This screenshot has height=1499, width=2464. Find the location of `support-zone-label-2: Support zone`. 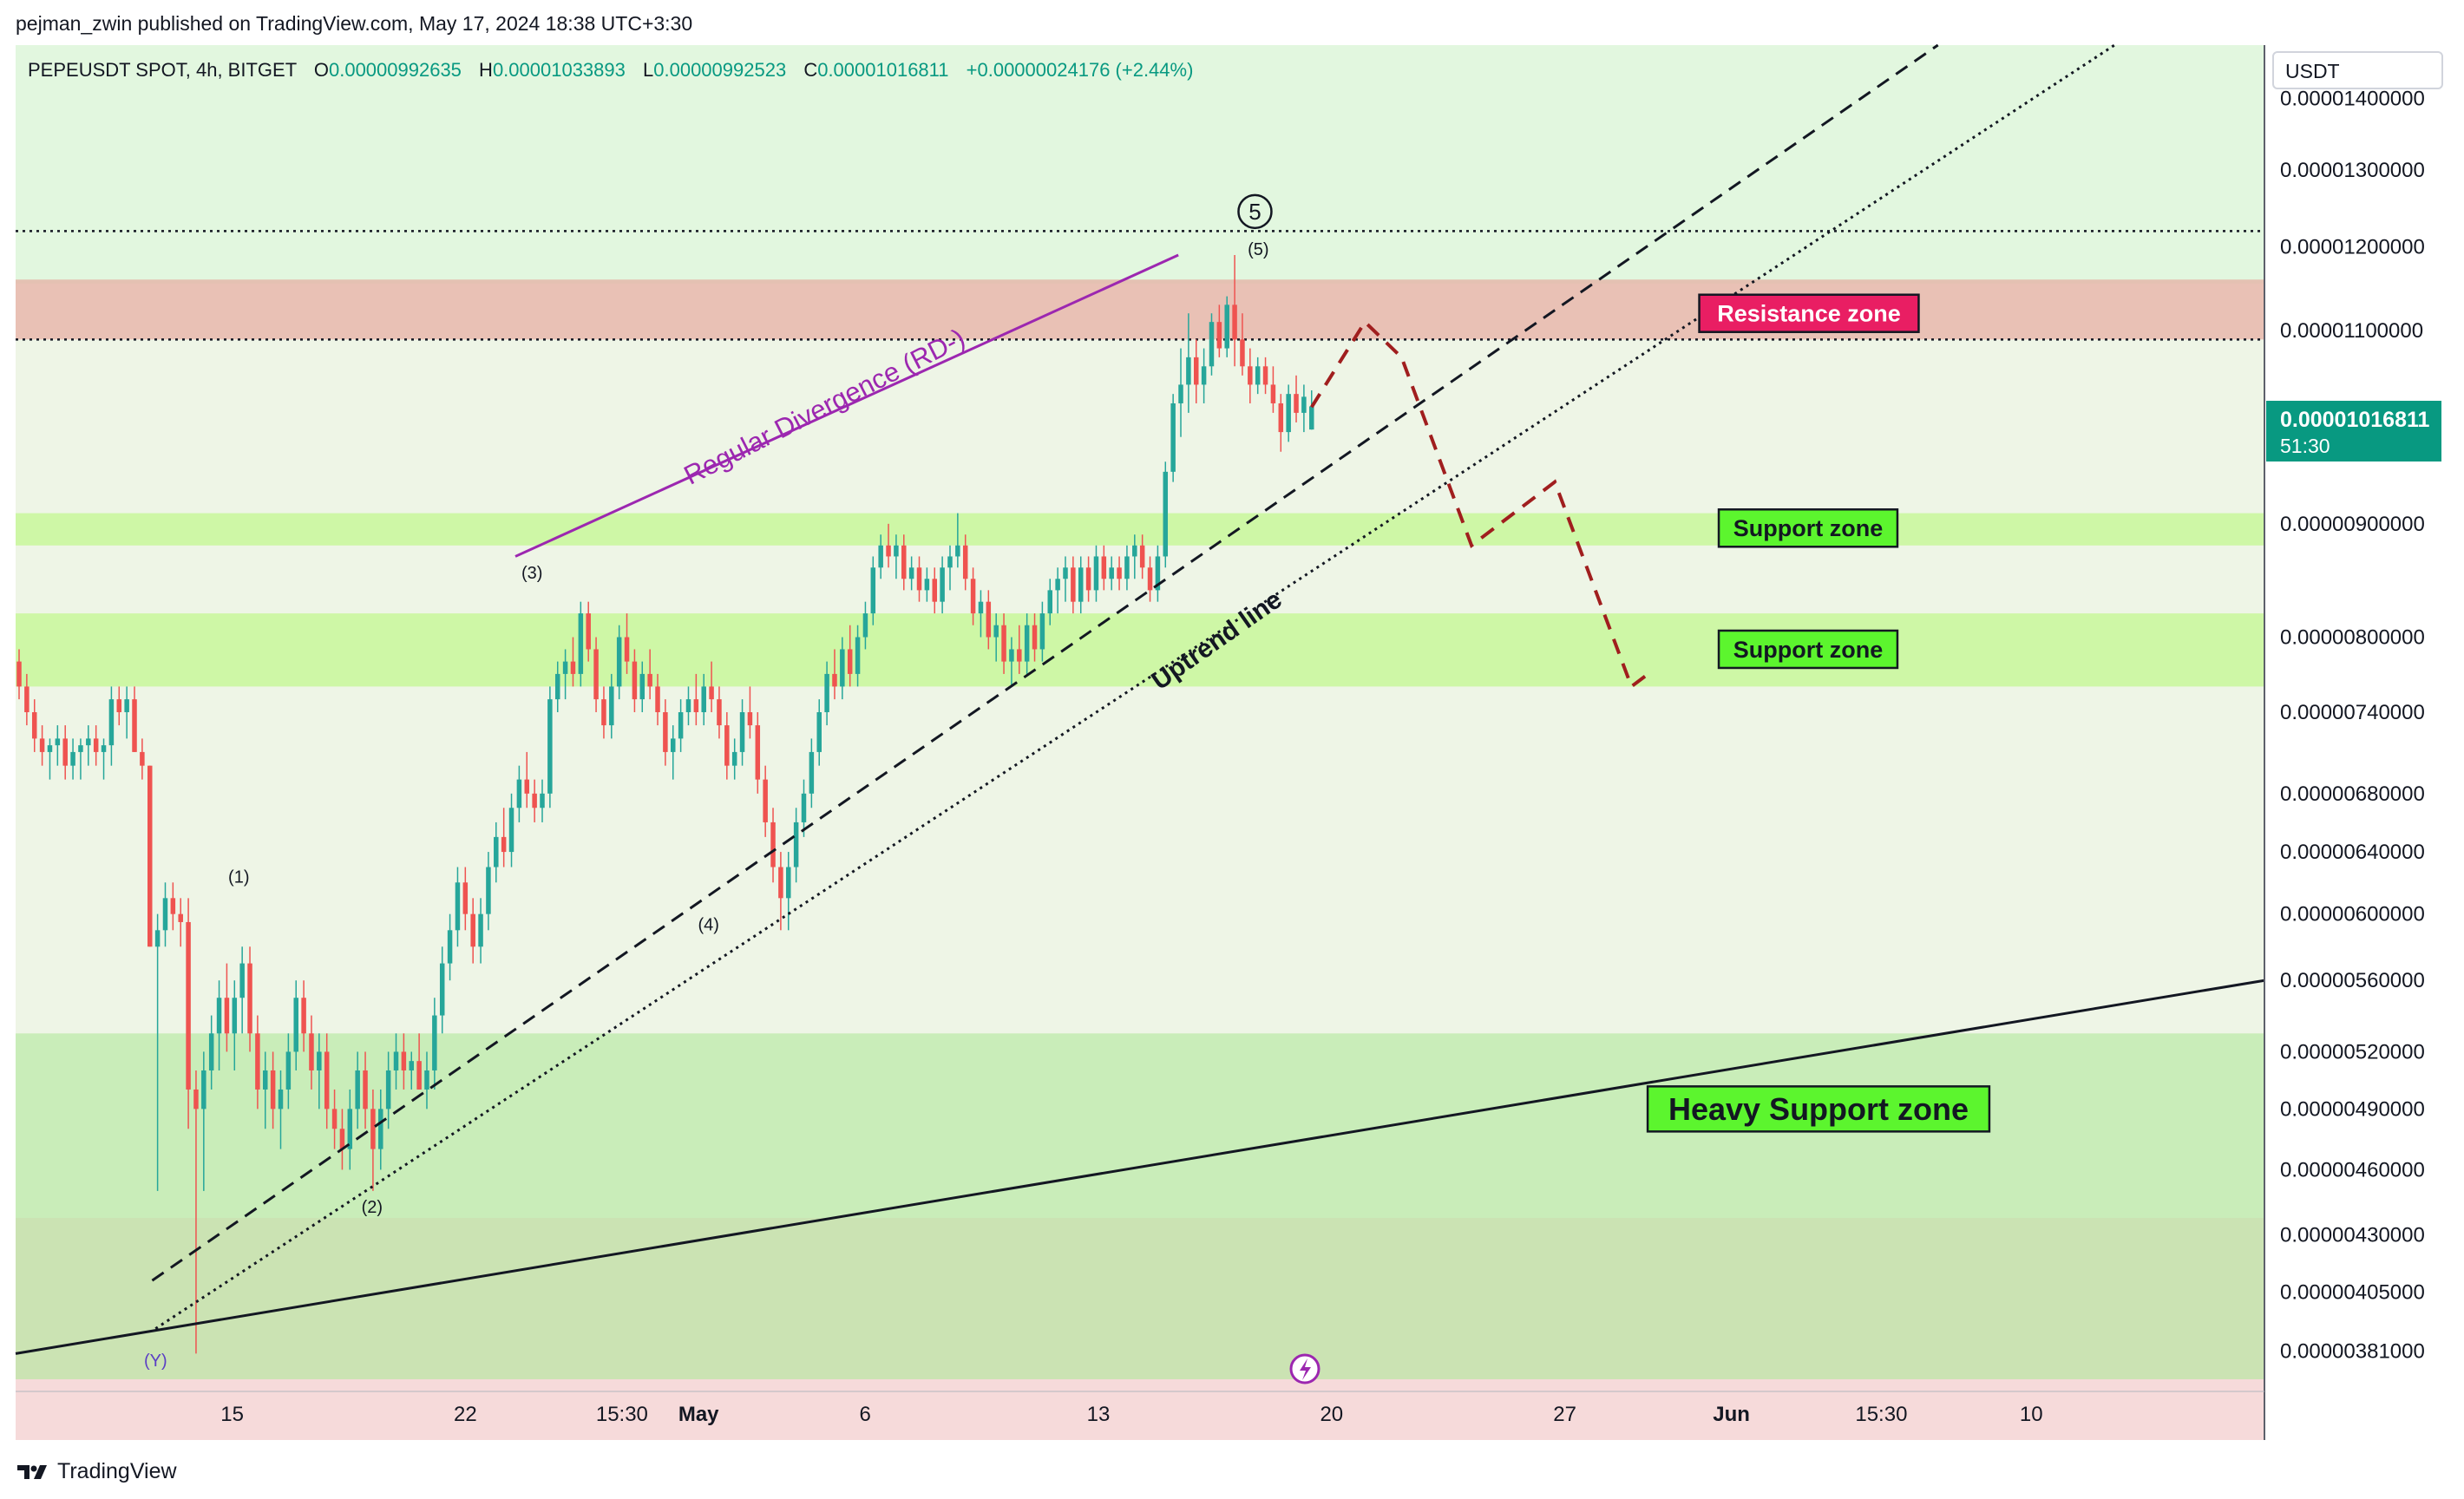

support-zone-label-2: Support zone is located at coordinates (1808, 650).